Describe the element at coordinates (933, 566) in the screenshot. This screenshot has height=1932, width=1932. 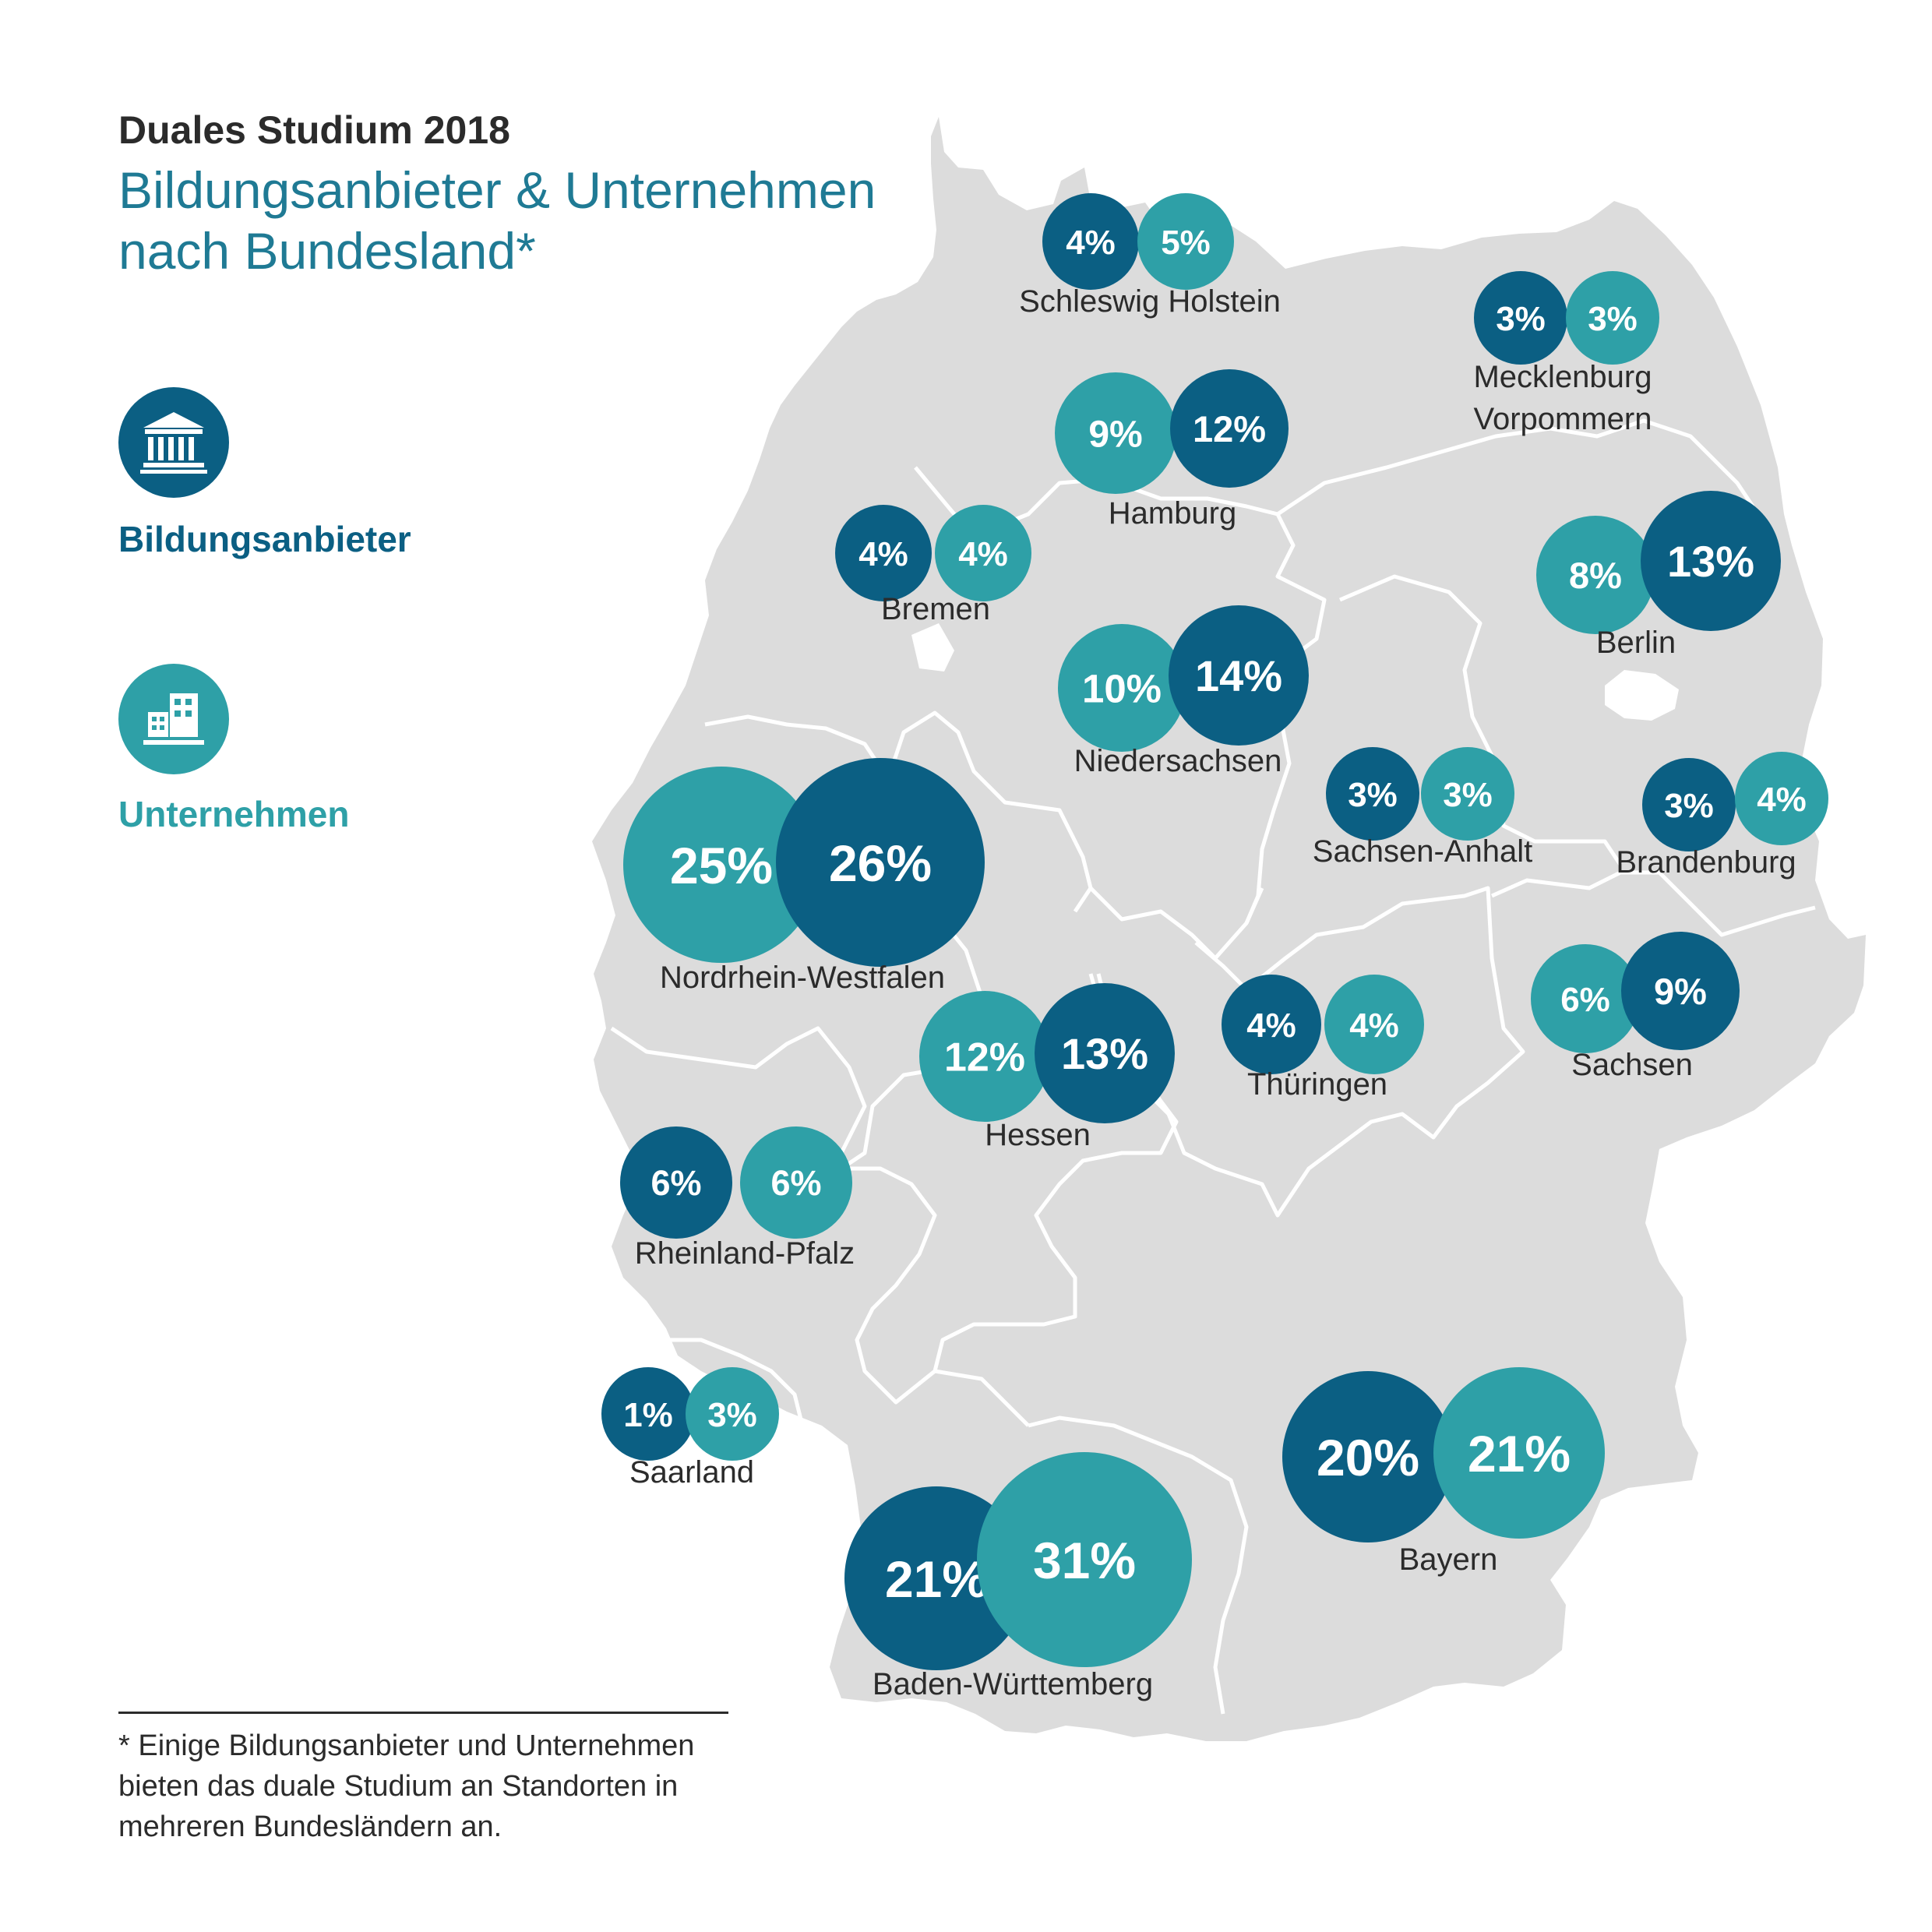
I see `state-hb: 4% 4% Bremen` at that location.